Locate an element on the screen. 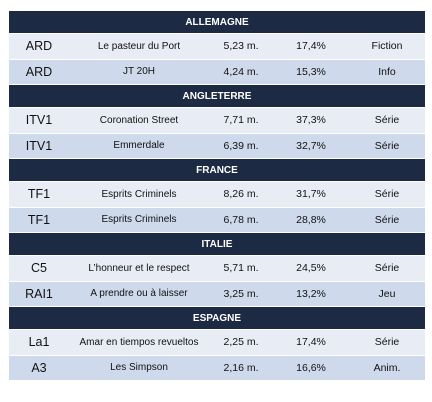 The height and width of the screenshot is (402, 432). country-header: ESPAGNE is located at coordinates (217, 318).